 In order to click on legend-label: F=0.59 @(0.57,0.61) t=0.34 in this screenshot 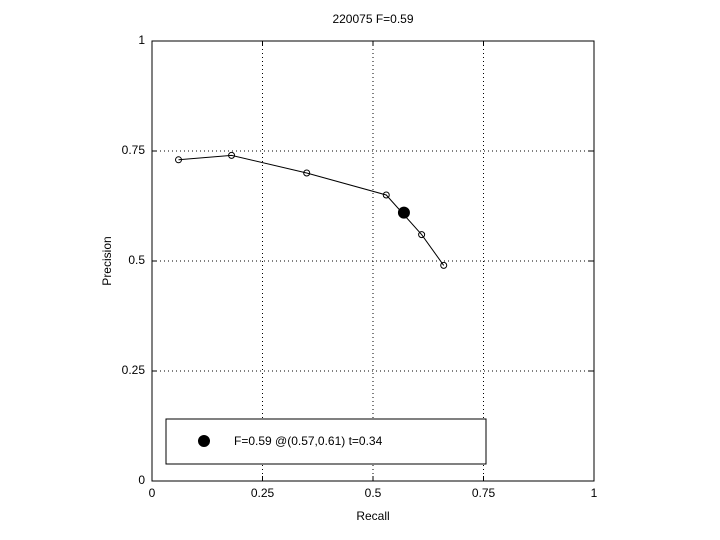, I will do `click(308, 441)`.